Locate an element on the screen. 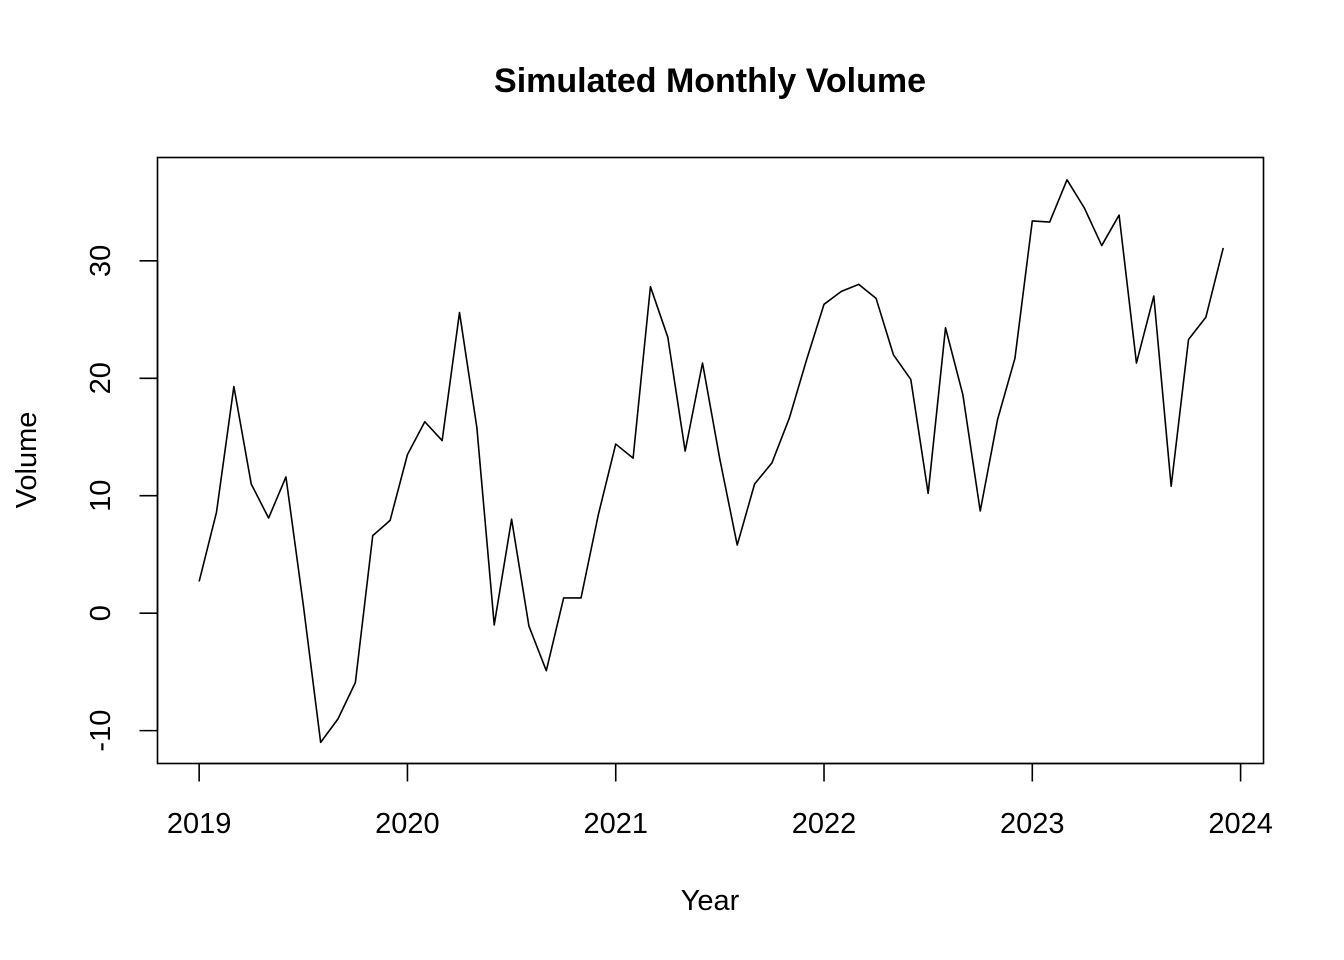  chart-title: Simulated Monthly Volume is located at coordinates (710, 81).